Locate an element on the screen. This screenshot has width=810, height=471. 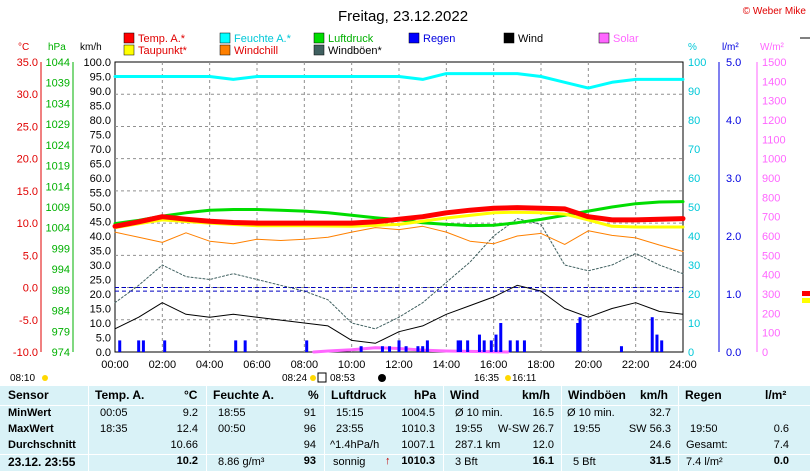
press-unit-label: hPa is located at coordinates (57, 47).